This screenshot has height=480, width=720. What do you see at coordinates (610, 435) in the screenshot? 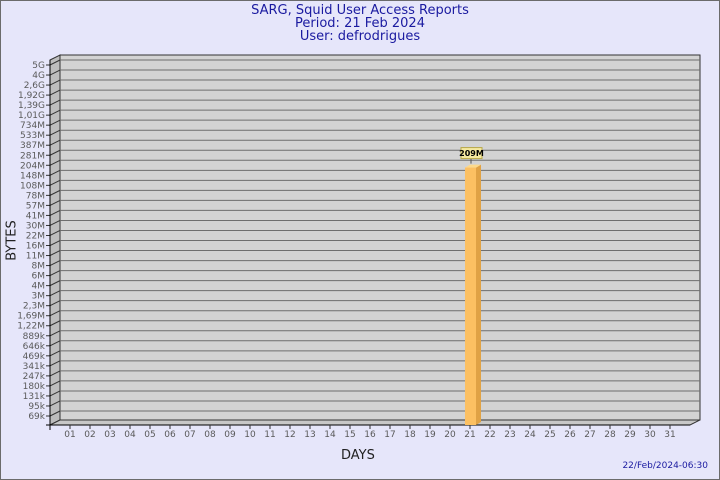
I see `x-tick-label-28: 28` at bounding box center [610, 435].